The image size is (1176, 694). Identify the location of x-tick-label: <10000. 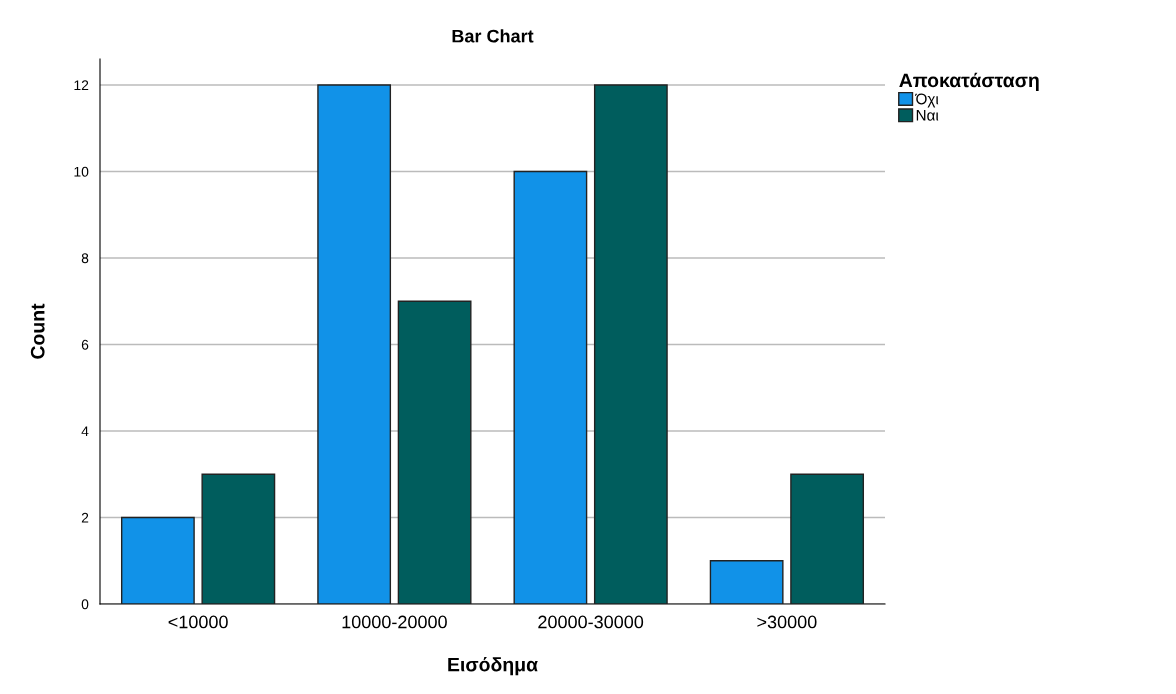
(198, 622).